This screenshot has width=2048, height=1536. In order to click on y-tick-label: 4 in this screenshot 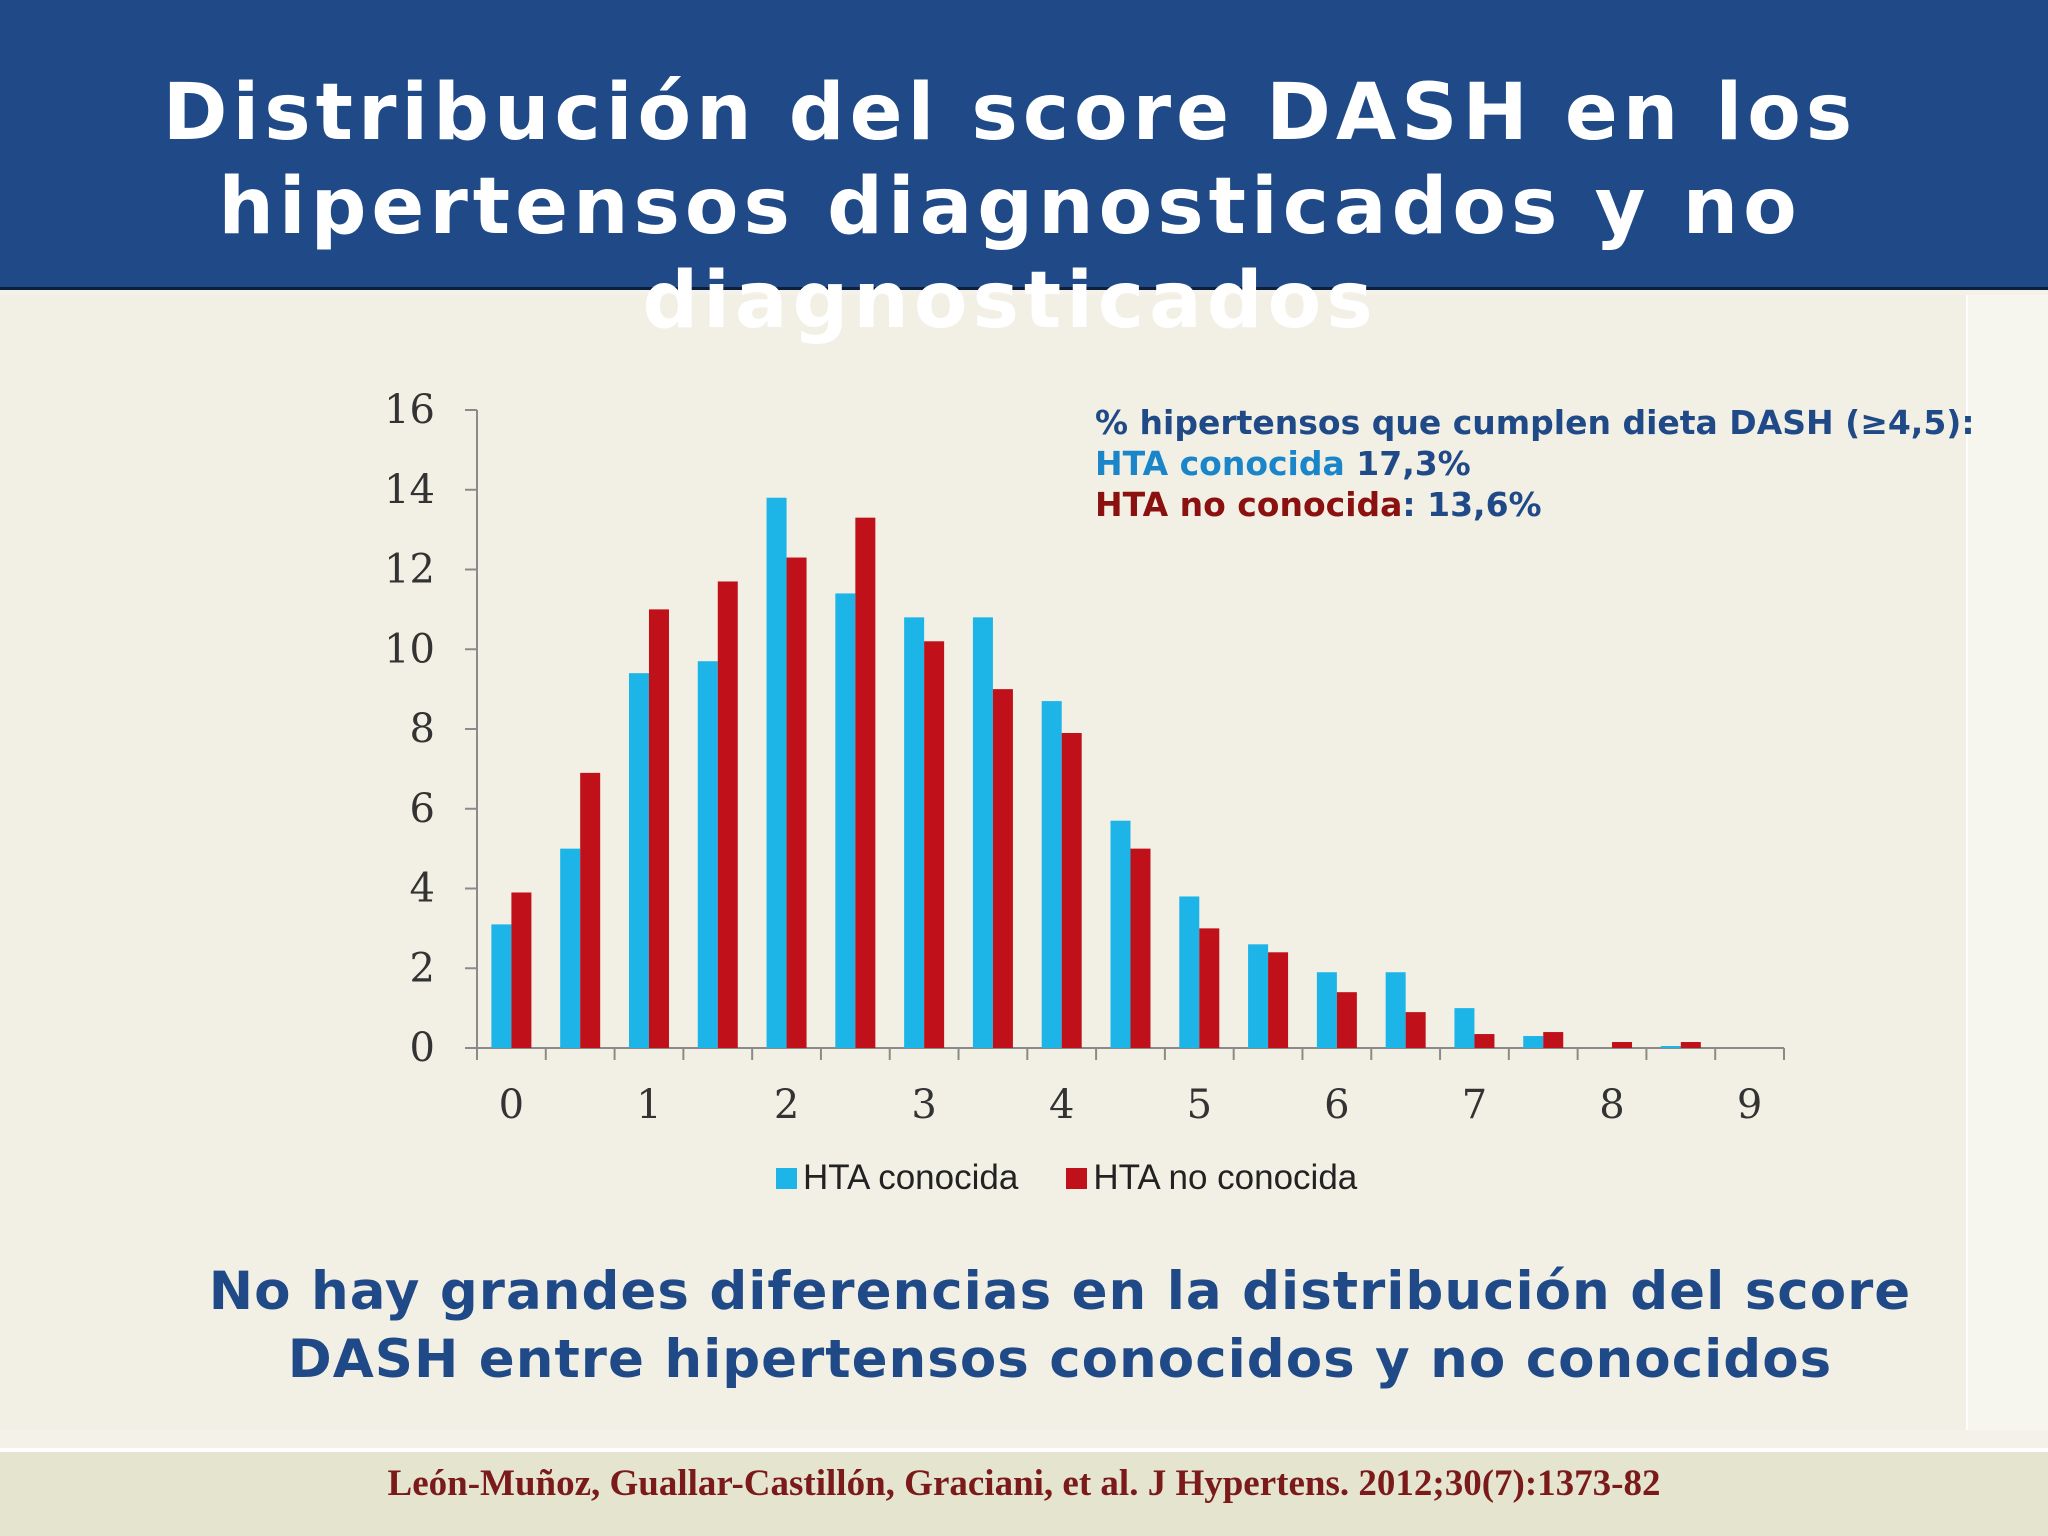, I will do `click(422, 889)`.